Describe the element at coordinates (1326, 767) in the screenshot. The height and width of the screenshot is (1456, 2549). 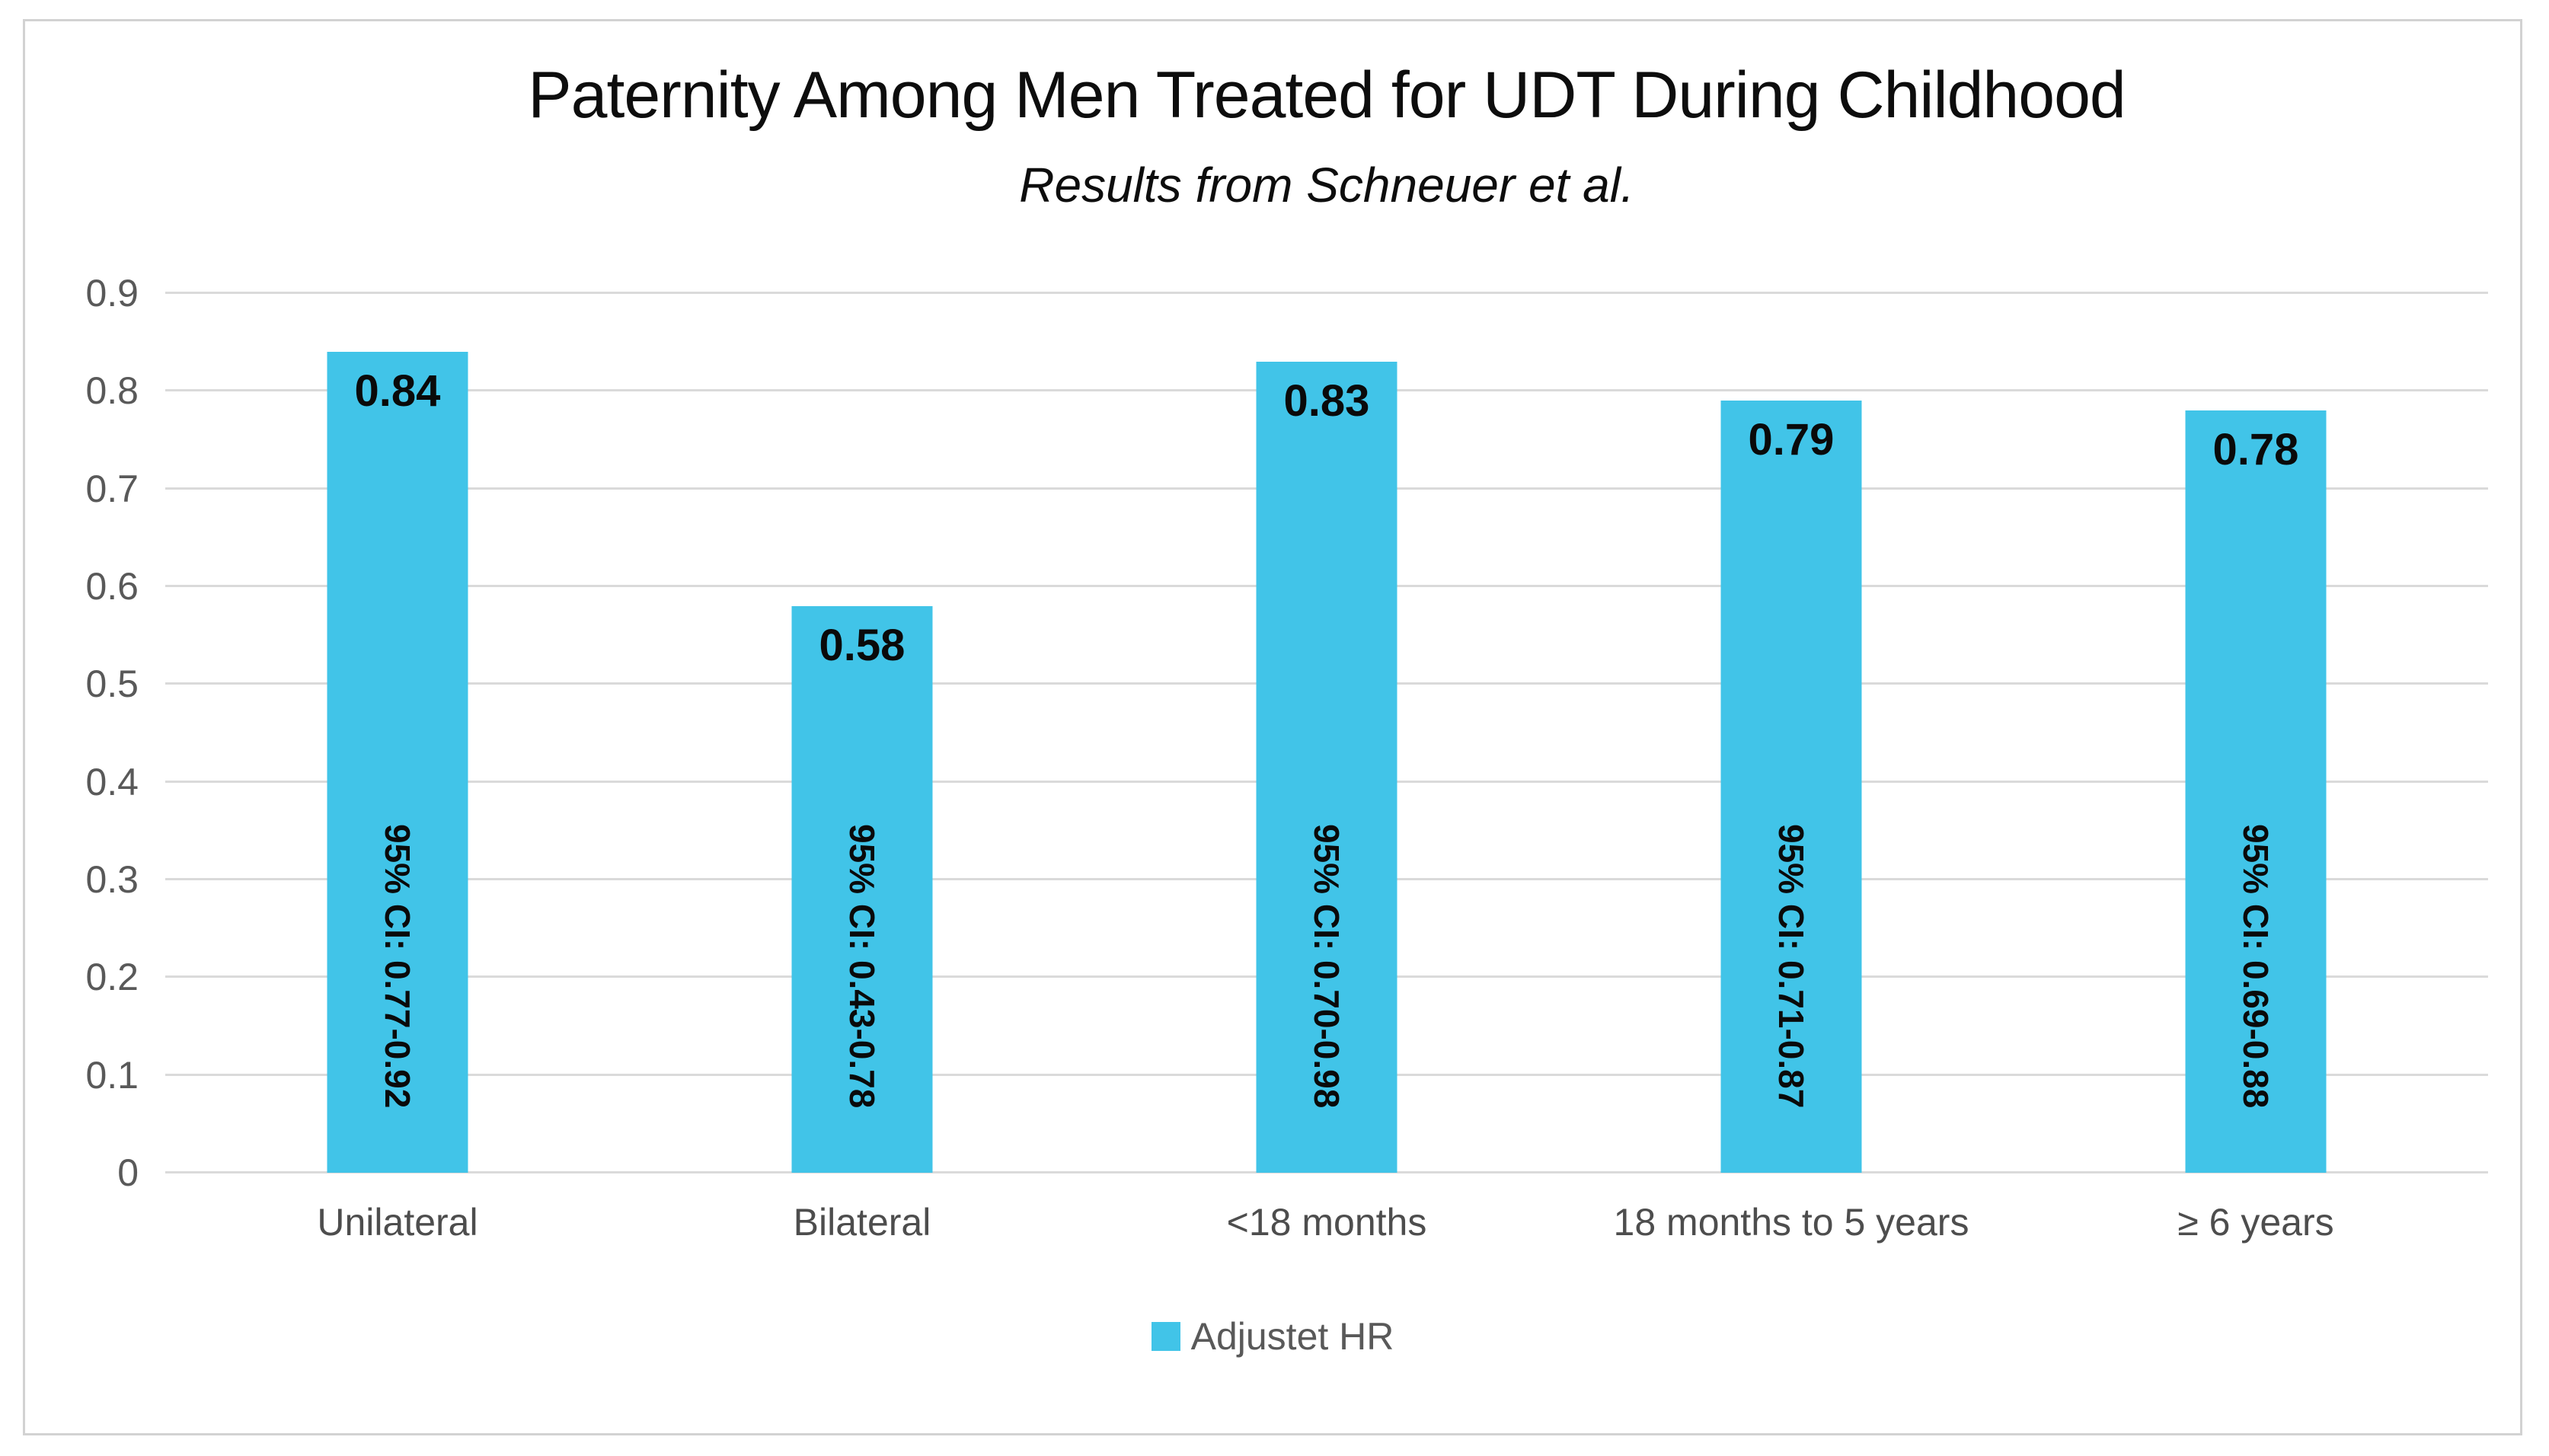
I see `bar: 0.83 95% CI: 0.70-0.98` at that location.